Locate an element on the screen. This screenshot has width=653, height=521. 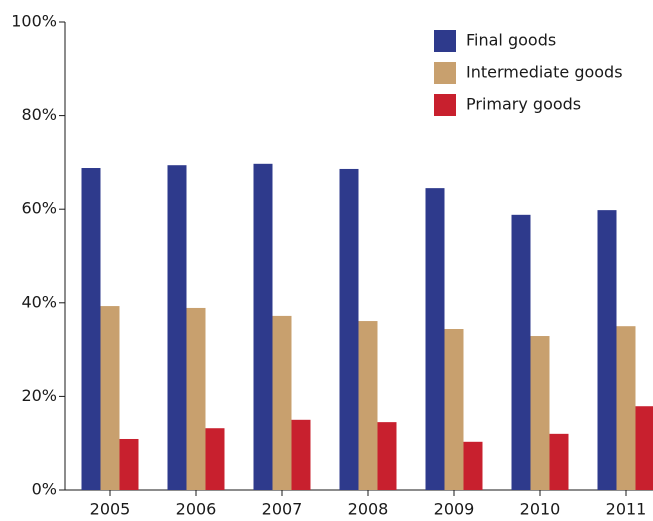
y-tick-label: 100% is located at coordinates (34, 21).